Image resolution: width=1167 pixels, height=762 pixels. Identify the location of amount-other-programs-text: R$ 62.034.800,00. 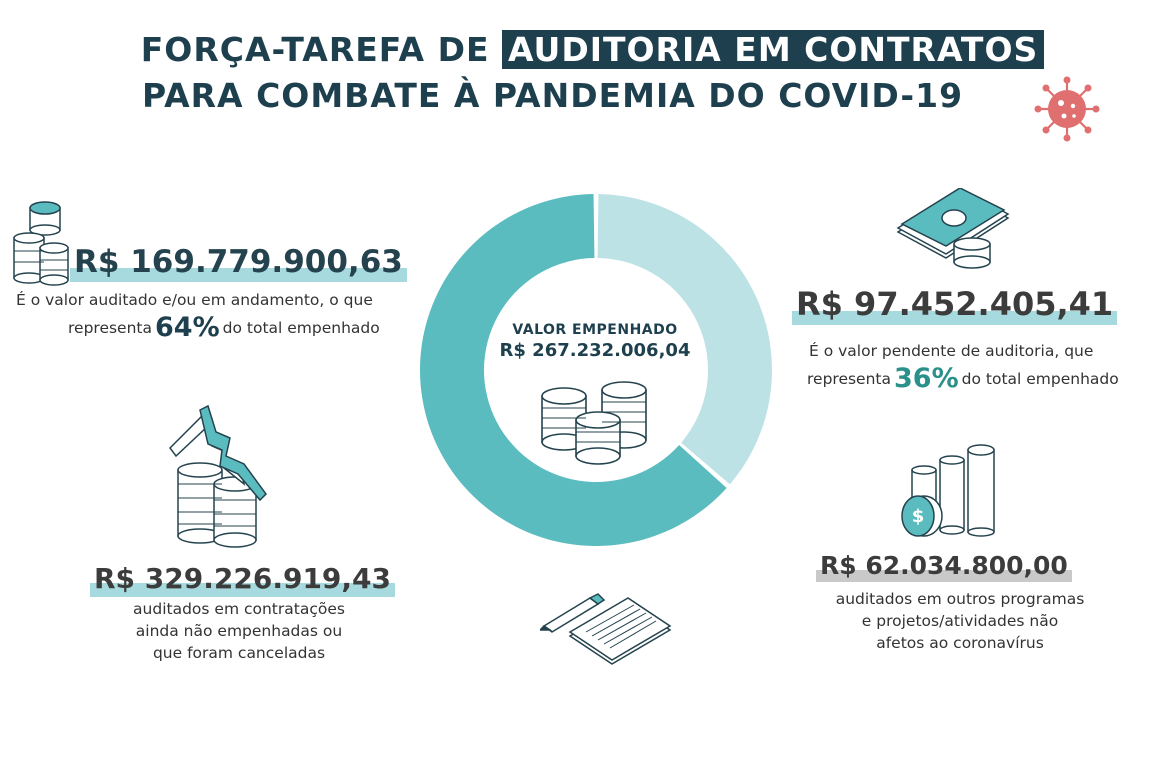
(944, 565).